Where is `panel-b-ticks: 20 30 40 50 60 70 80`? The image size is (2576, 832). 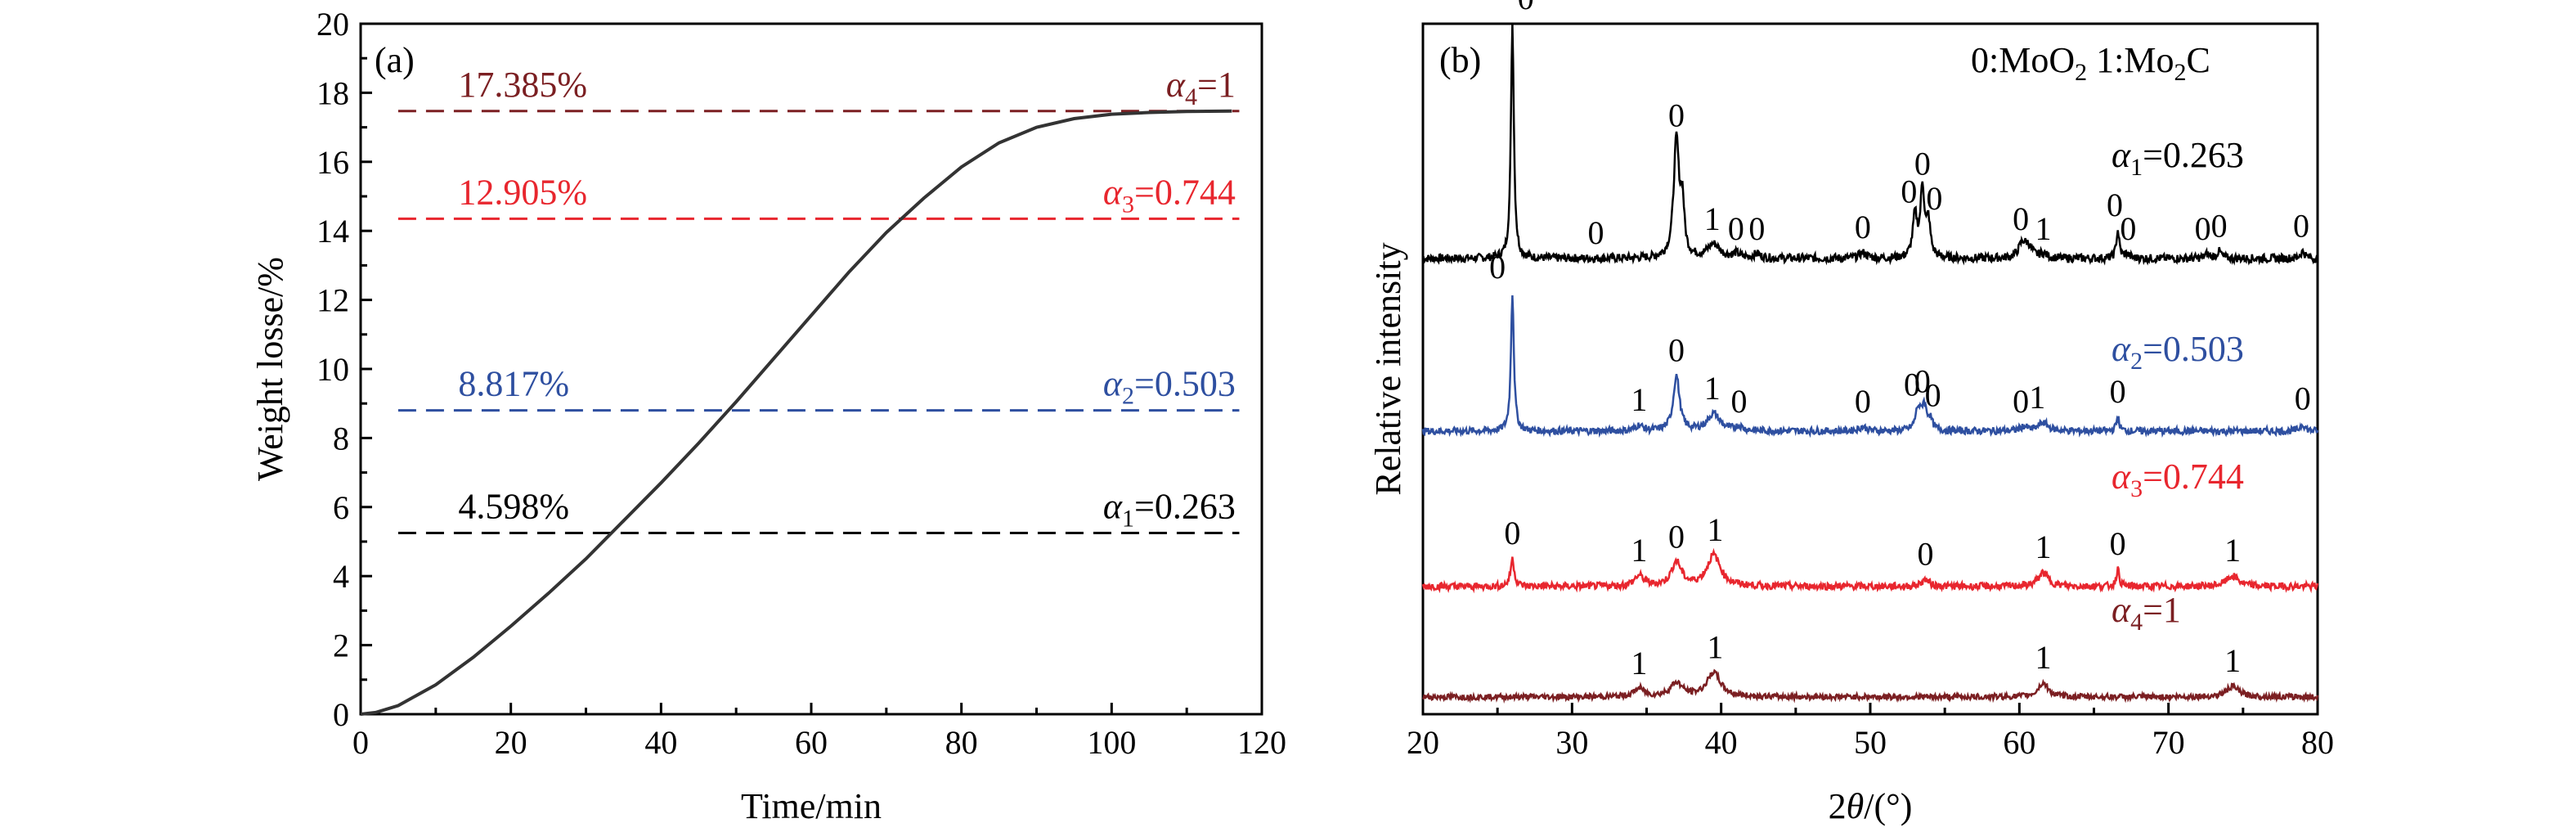 panel-b-ticks: 20 30 40 50 60 70 80 is located at coordinates (1871, 732).